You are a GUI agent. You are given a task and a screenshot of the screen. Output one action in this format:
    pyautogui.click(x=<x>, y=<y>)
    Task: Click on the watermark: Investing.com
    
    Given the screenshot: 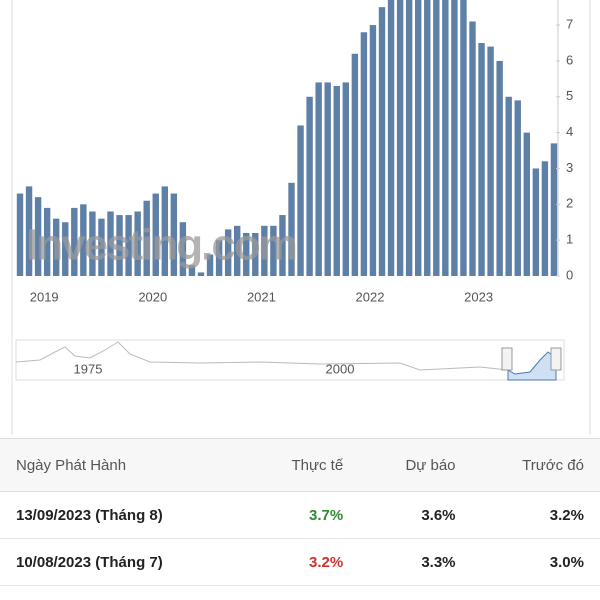 What is the action you would take?
    pyautogui.click(x=161, y=245)
    